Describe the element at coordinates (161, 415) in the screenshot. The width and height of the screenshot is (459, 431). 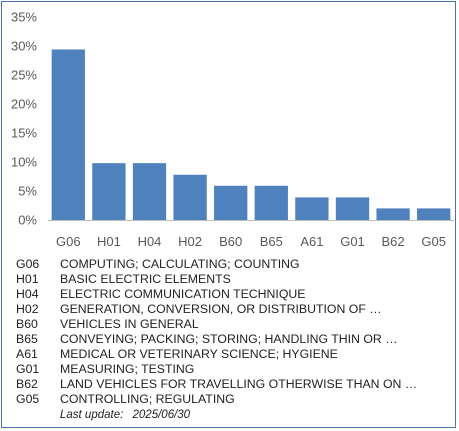
I see `last-update-date: 2025/06/30` at that location.